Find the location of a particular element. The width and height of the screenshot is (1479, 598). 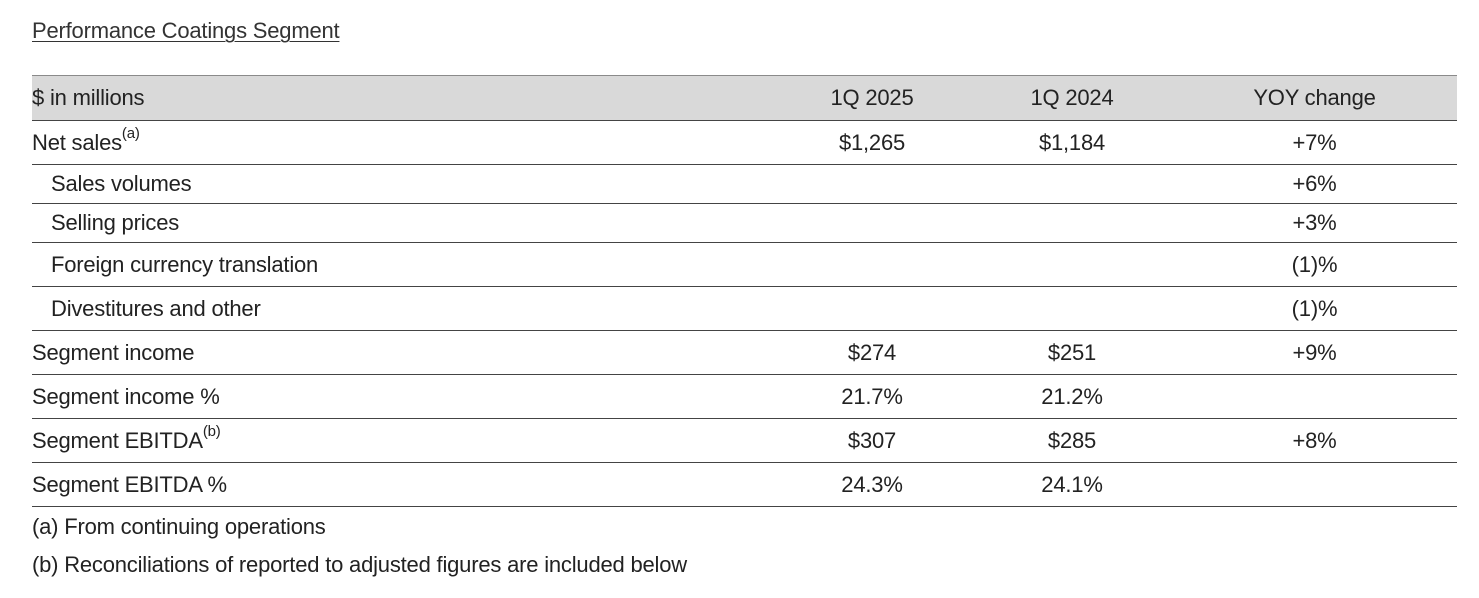

row-label: Segment income % is located at coordinates (126, 396).